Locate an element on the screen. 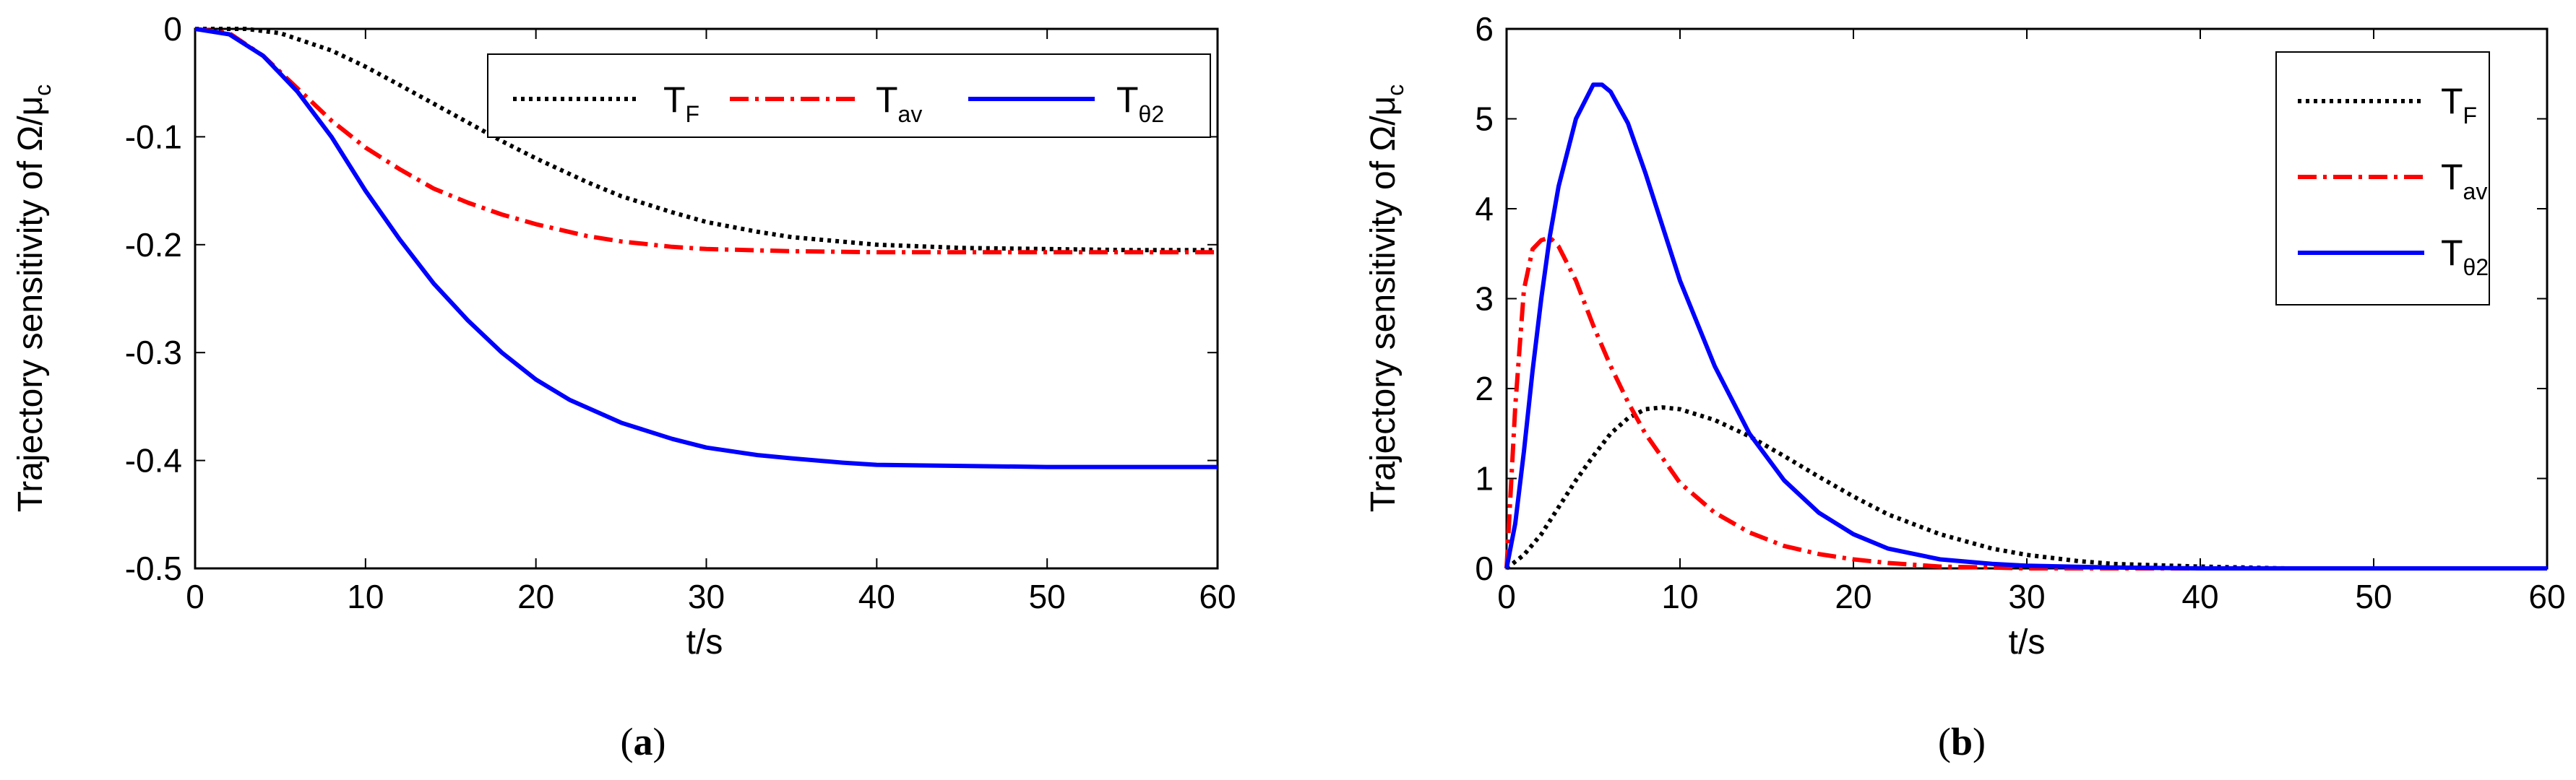 Image resolution: width=2576 pixels, height=780 pixels. panel-a-ylabel: Trajectory sensitivity of Ω/μc is located at coordinates (34, 298).